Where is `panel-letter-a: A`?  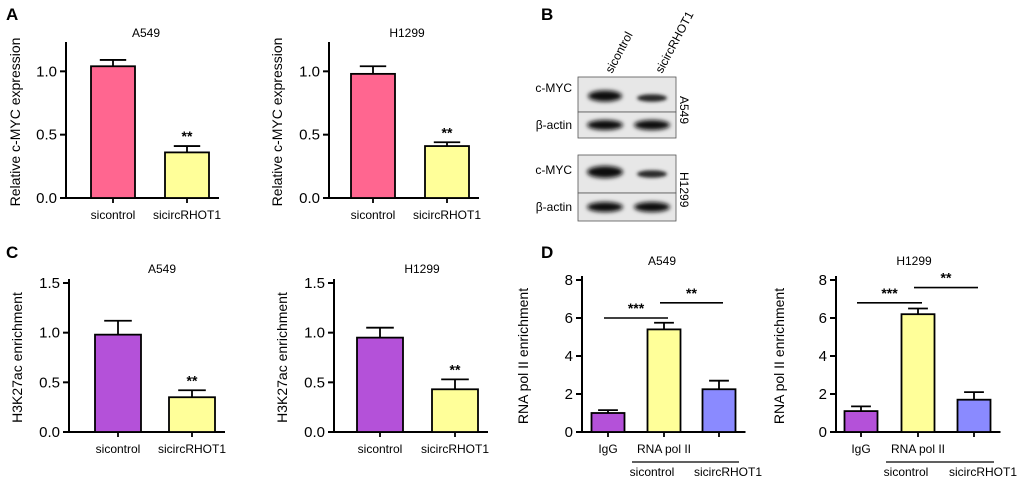
panel-letter-a: A is located at coordinates (12, 14).